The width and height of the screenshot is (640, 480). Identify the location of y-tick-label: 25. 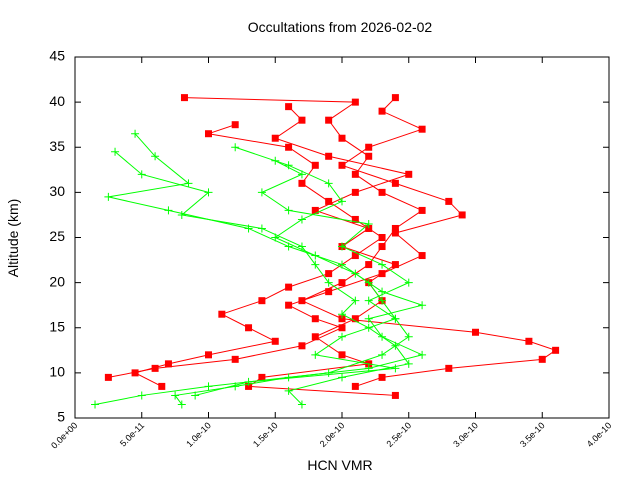
(57, 236).